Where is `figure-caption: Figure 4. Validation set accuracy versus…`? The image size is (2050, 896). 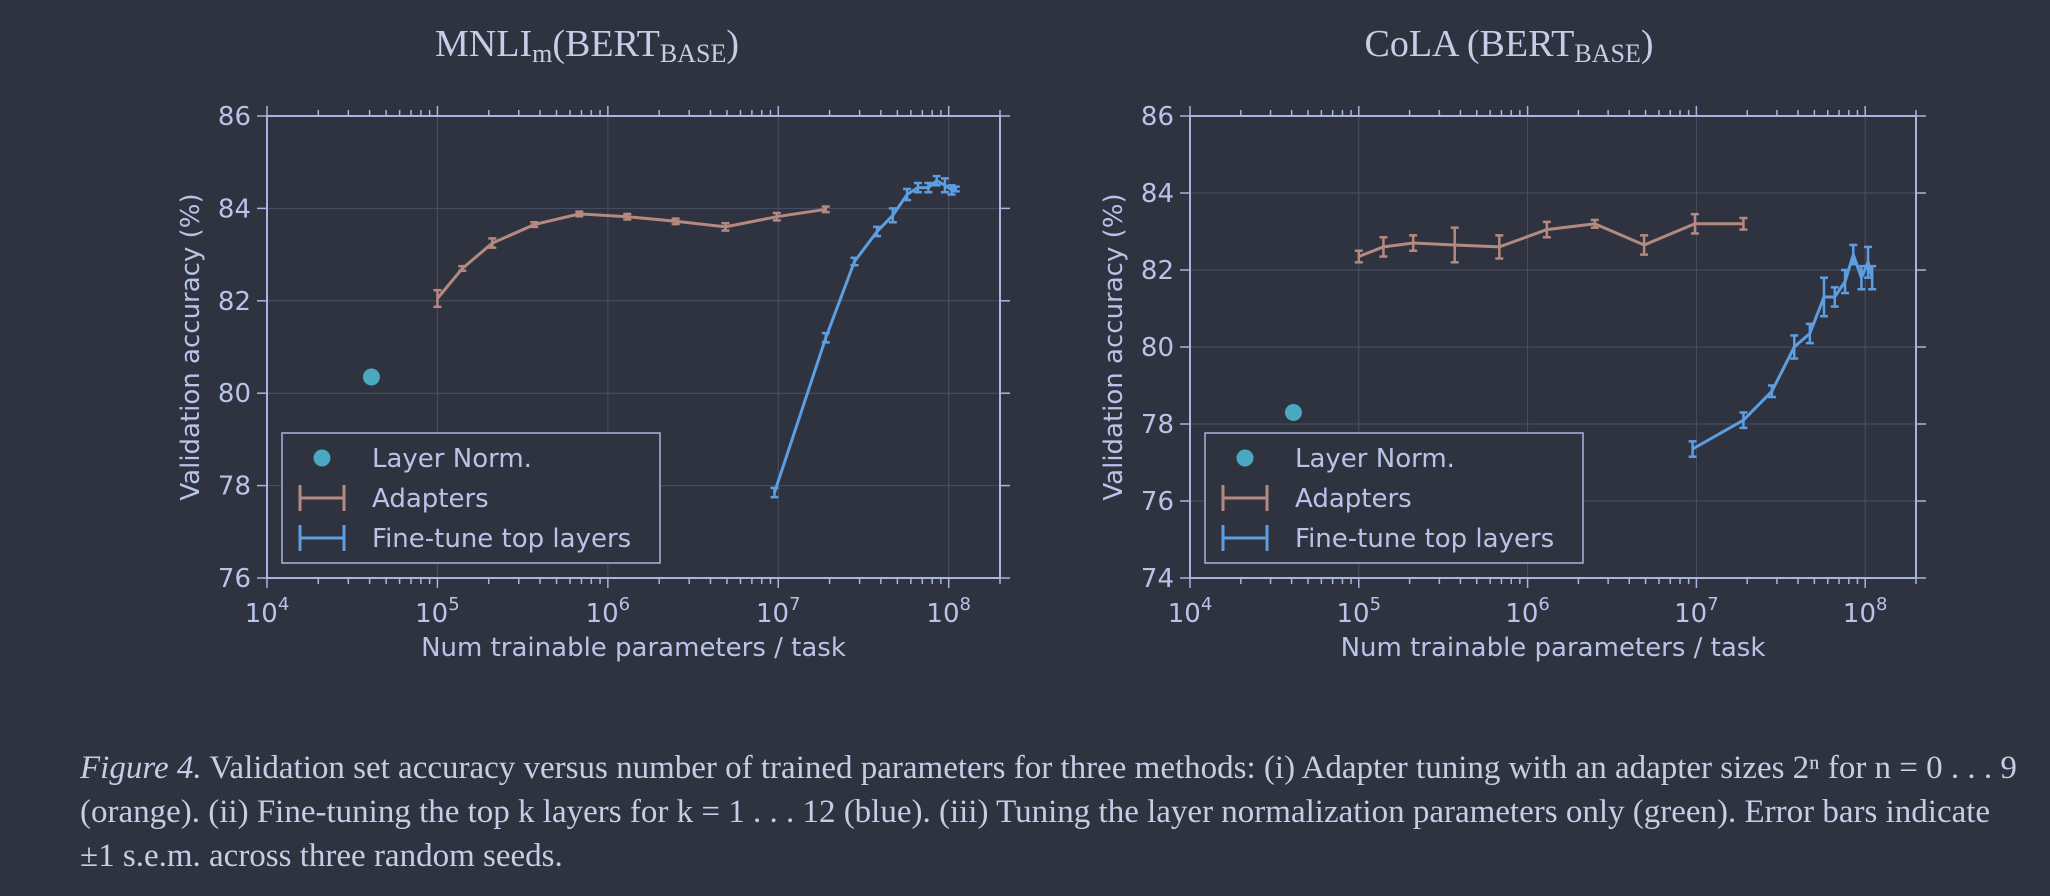 figure-caption: Figure 4. Validation set accuracy versus… is located at coordinates (1055, 812).